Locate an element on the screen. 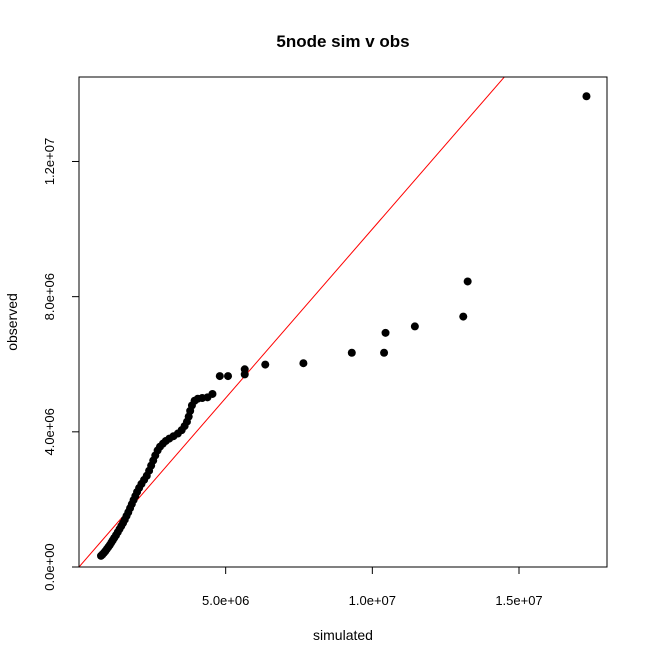 This screenshot has height=666, width=648. x-axis: 5.0e+06 1.0e+07 1.5e+07 is located at coordinates (372, 587).